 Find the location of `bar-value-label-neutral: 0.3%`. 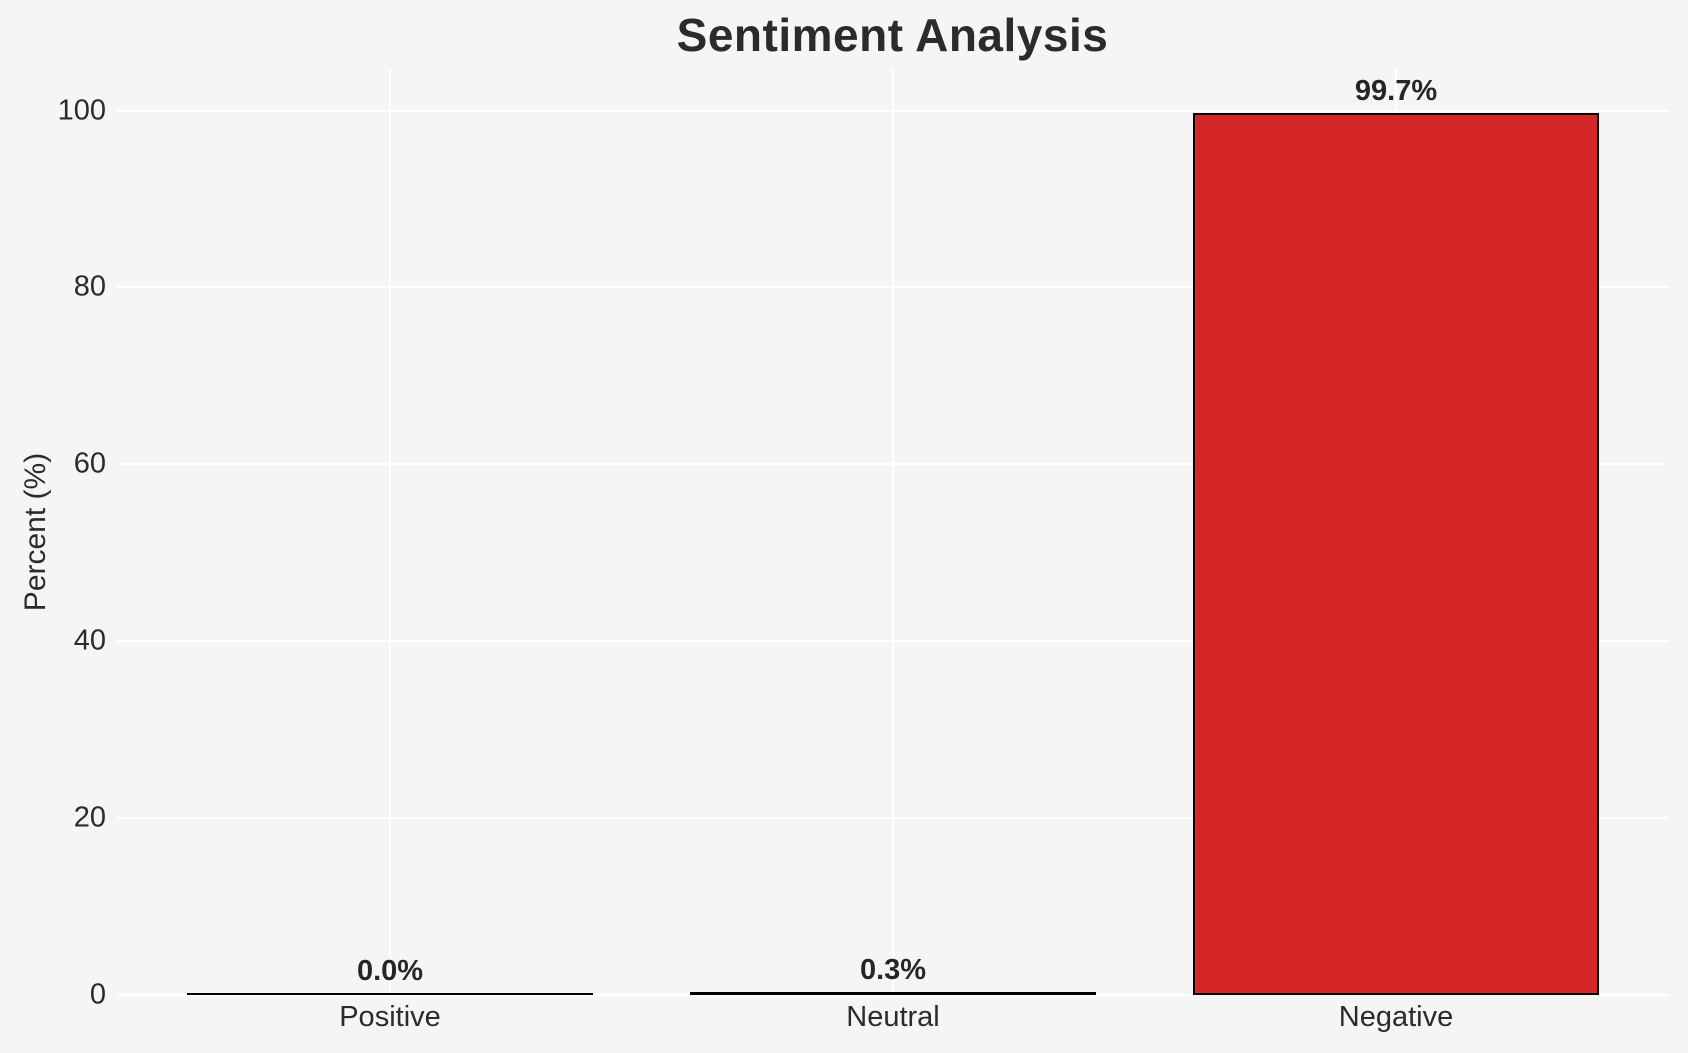

bar-value-label-neutral: 0.3% is located at coordinates (893, 970).